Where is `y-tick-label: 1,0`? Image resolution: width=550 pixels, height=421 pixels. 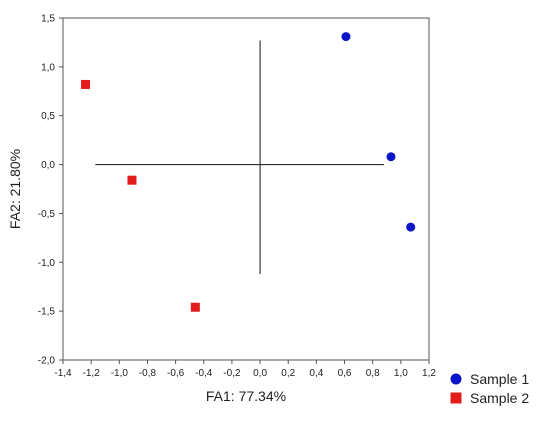
y-tick-label: 1,0 is located at coordinates (48, 67).